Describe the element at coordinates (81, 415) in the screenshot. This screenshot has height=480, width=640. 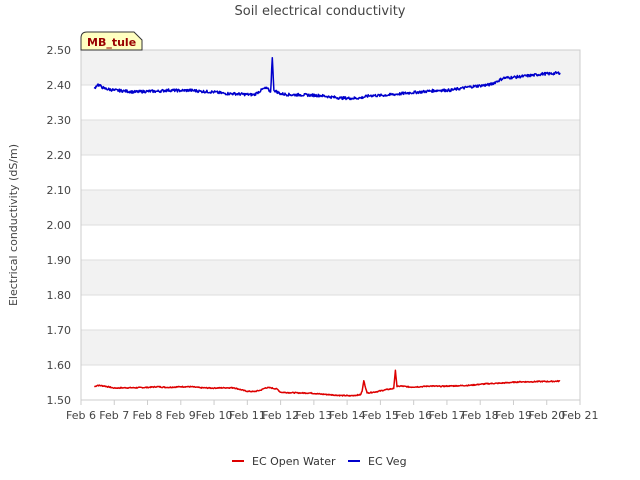
I see `x-tick-label: Feb 6` at that location.